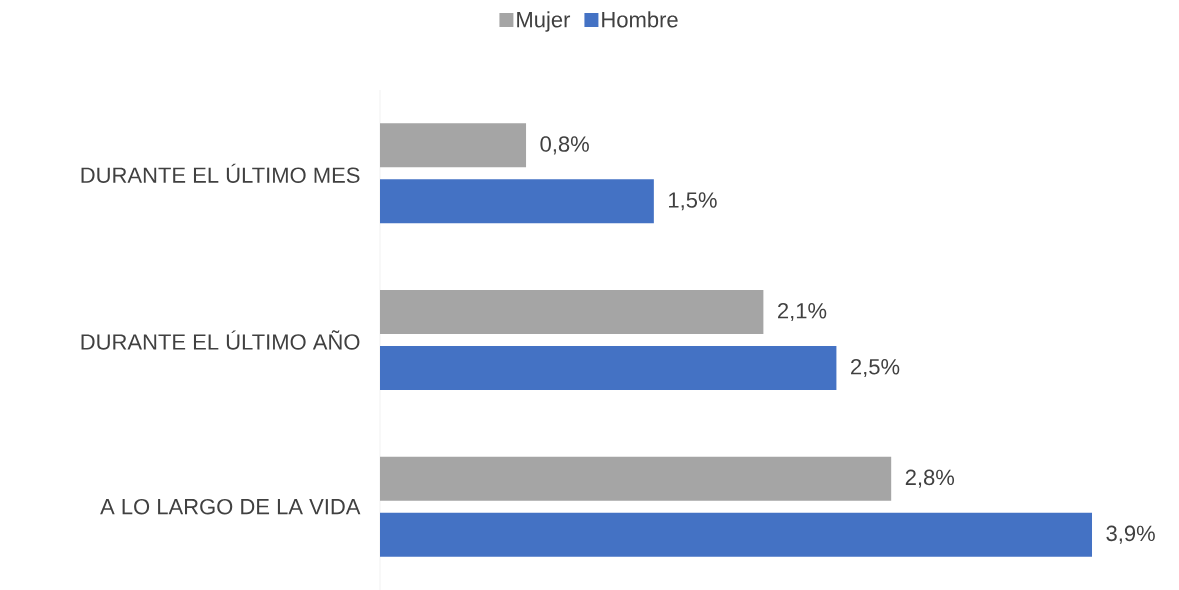  Describe the element at coordinates (693, 201) in the screenshot. I see `data-label: 1,5%` at that location.